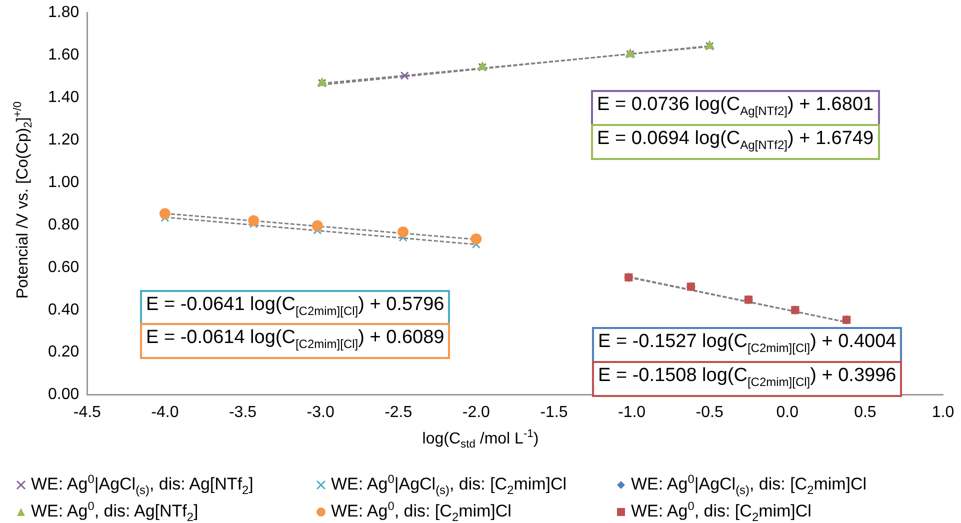 The width and height of the screenshot is (961, 523). What do you see at coordinates (64, 309) in the screenshot?
I see `y-tick-label: 0.40` at bounding box center [64, 309].